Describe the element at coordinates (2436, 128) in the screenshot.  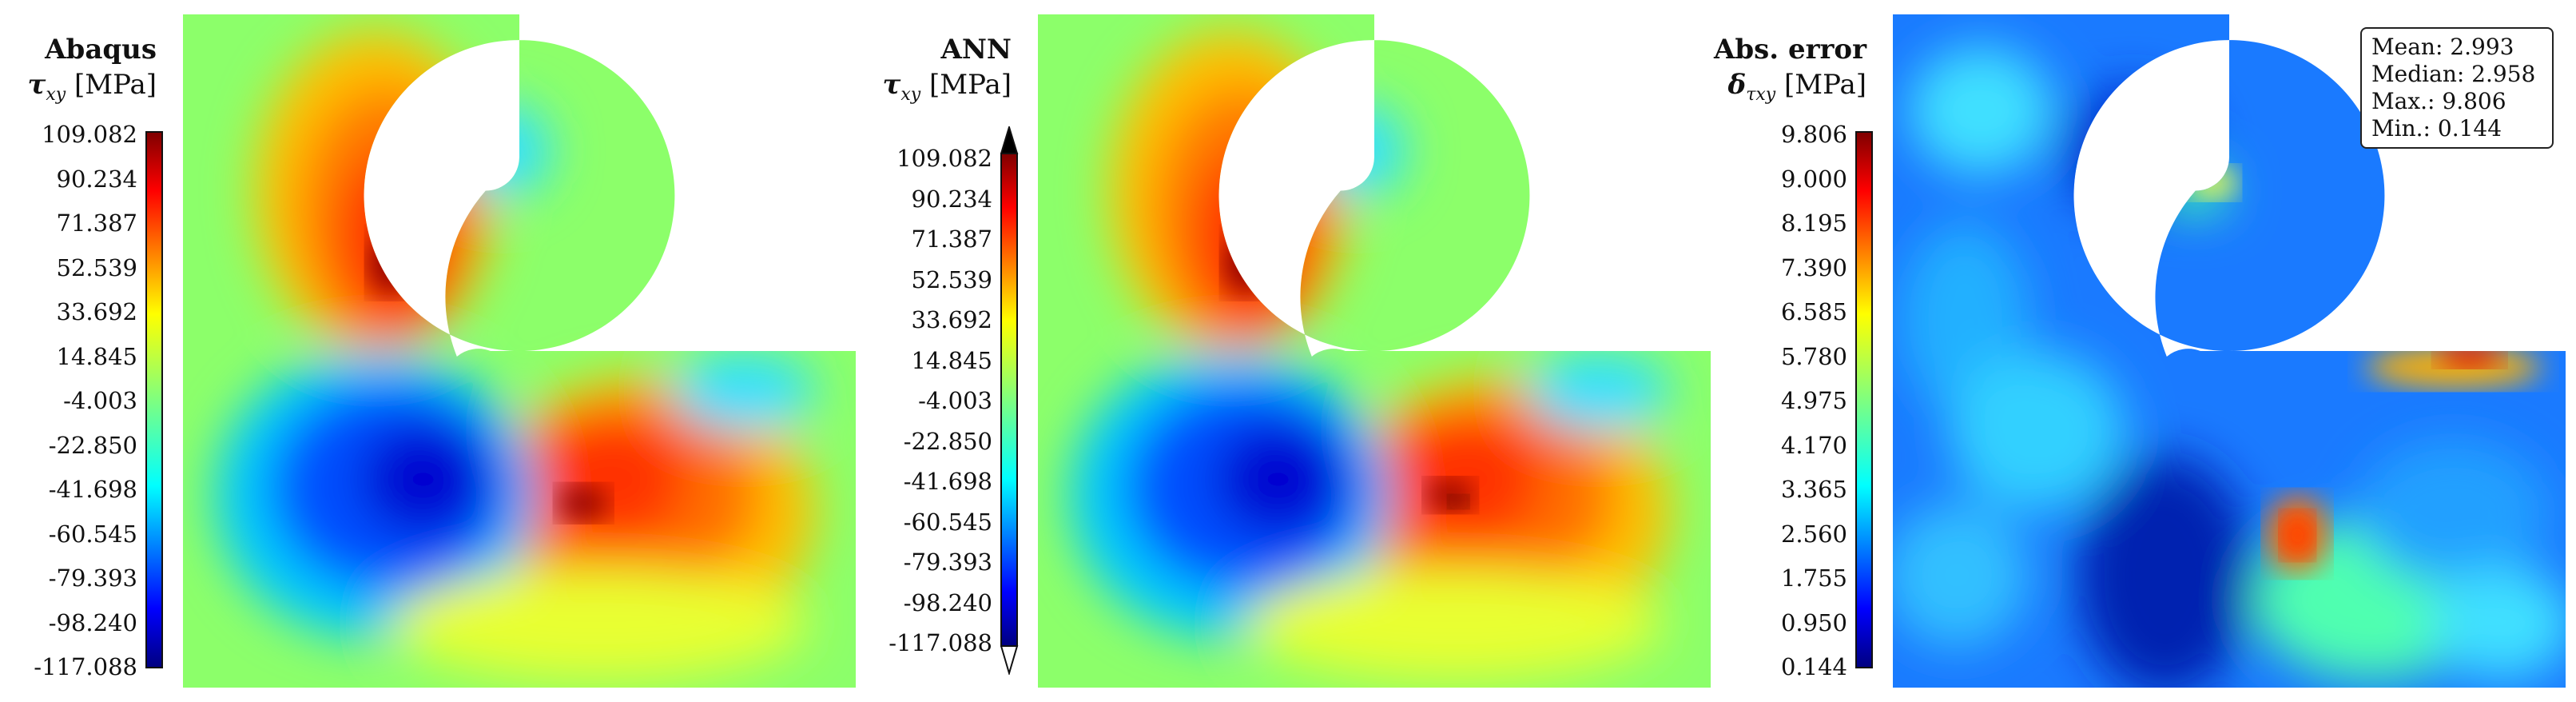
I see `stat-min: Min.: 0.144` at that location.